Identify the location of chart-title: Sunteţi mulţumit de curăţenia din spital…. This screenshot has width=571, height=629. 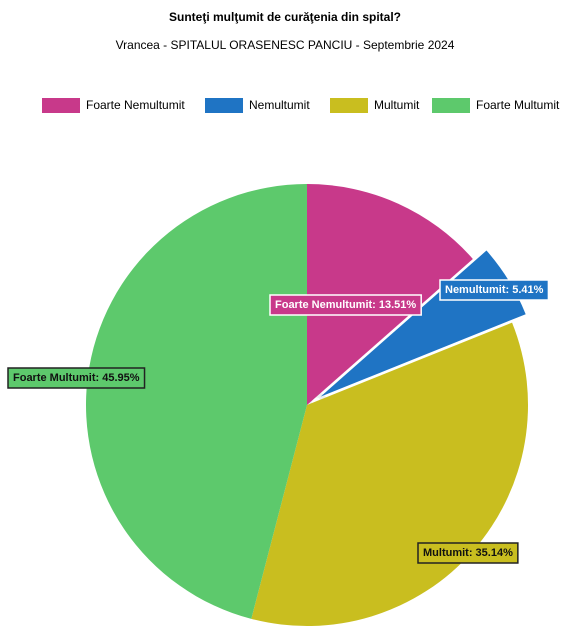
(285, 17).